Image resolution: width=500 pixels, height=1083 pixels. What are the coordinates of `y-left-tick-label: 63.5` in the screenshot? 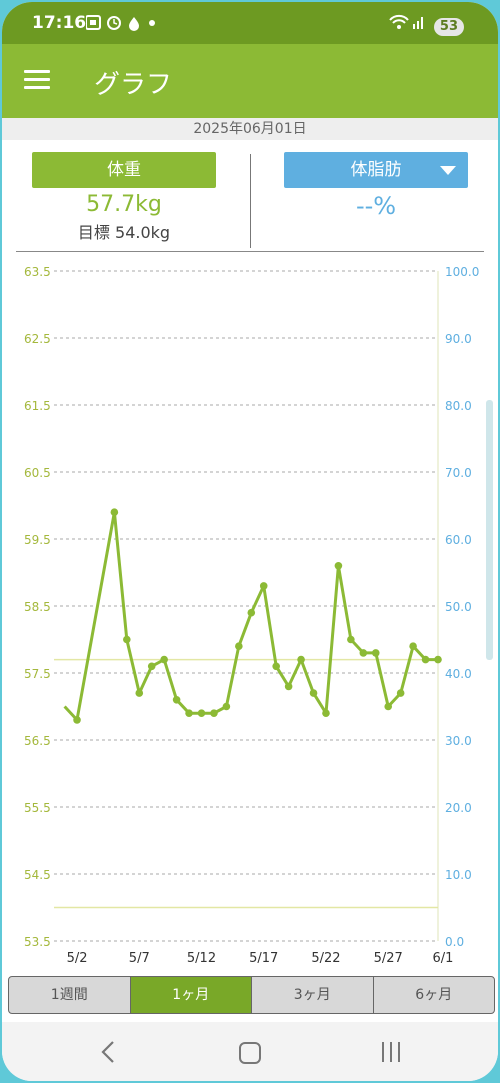 It's located at (37, 272).